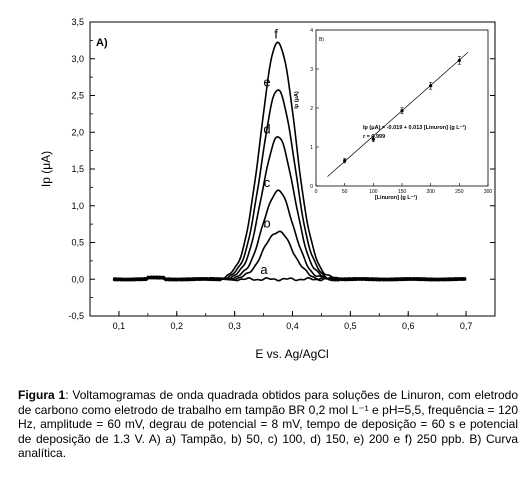  Describe the element at coordinates (321, 40) in the screenshot. I see `panel-label-b: B)` at that location.